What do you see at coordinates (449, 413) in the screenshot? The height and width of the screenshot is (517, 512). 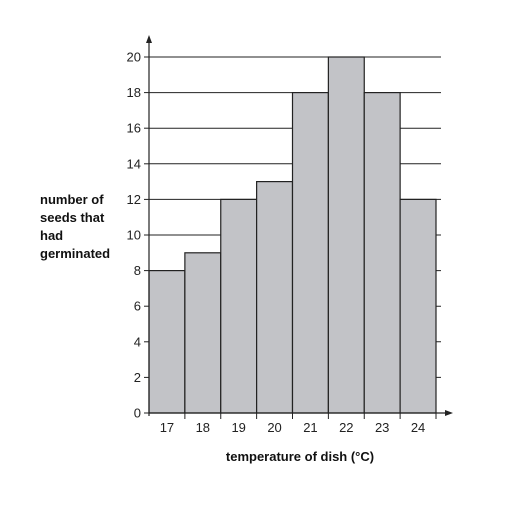 I see `x-axis-arrow-icon` at bounding box center [449, 413].